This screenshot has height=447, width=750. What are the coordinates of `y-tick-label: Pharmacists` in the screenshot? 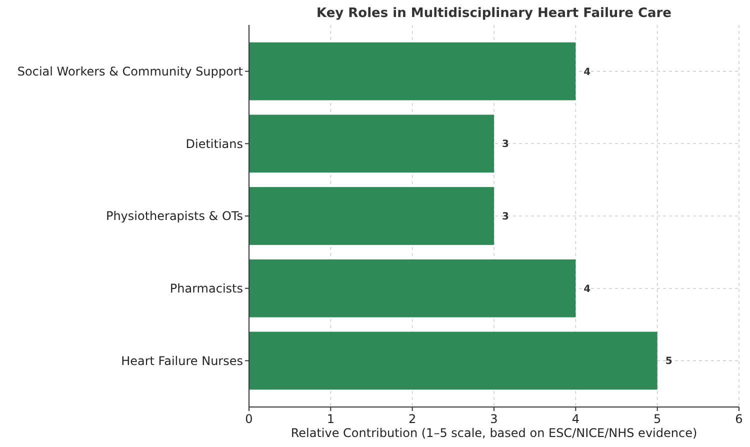 It's located at (206, 289).